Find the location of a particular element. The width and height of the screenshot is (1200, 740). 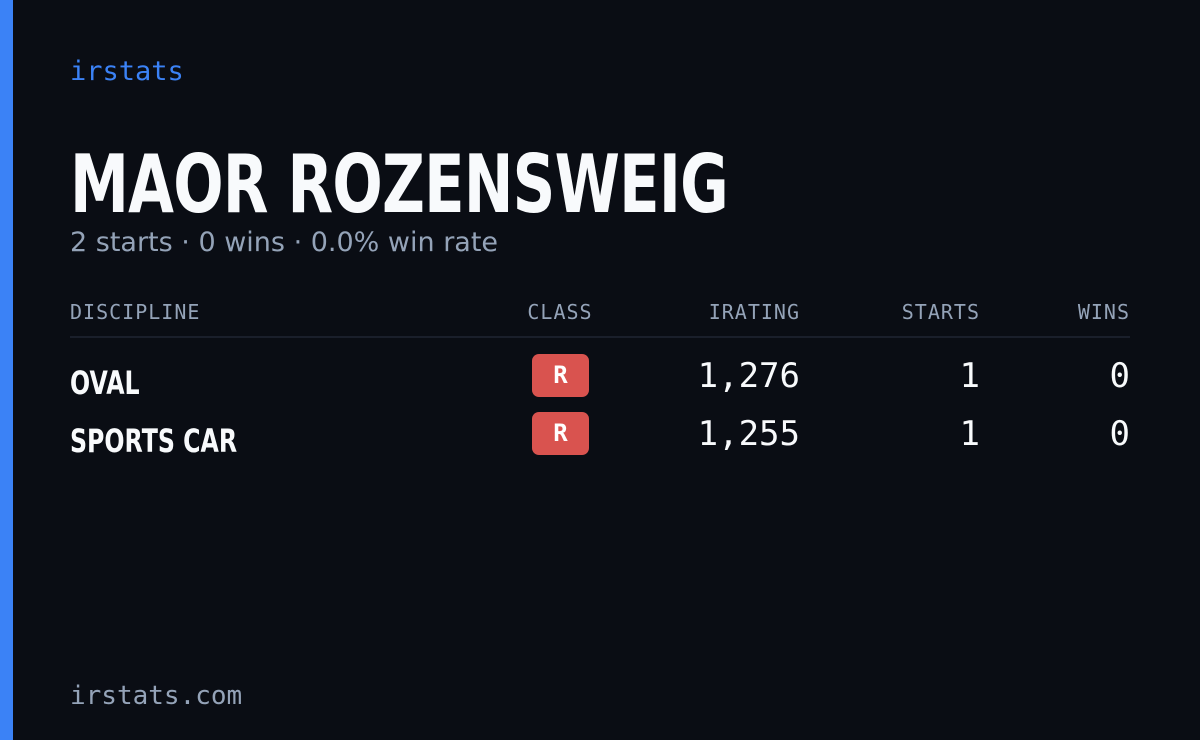

irating: 1,276 is located at coordinates (748, 376).